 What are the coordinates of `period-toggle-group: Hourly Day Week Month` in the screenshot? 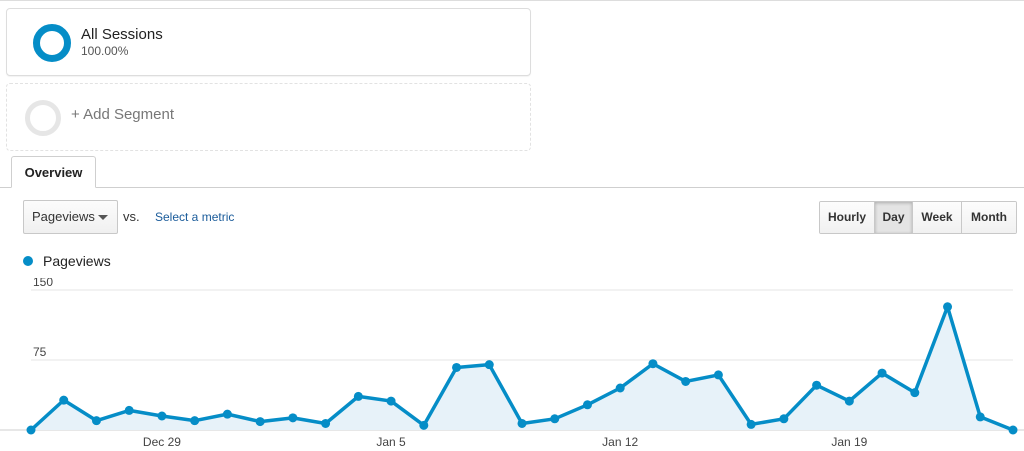 It's located at (918, 217).